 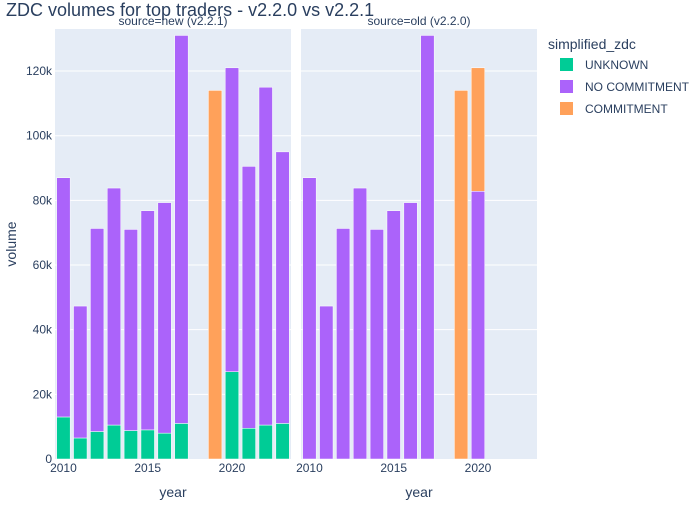 What do you see at coordinates (592, 44) in the screenshot?
I see `legend-title: simplified_zdc` at bounding box center [592, 44].